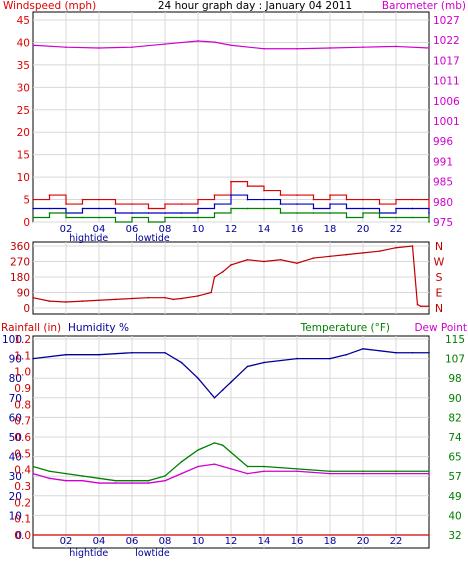 The image size is (468, 563). I want to click on rainfall-tick-label: 0.7, so click(22, 422).